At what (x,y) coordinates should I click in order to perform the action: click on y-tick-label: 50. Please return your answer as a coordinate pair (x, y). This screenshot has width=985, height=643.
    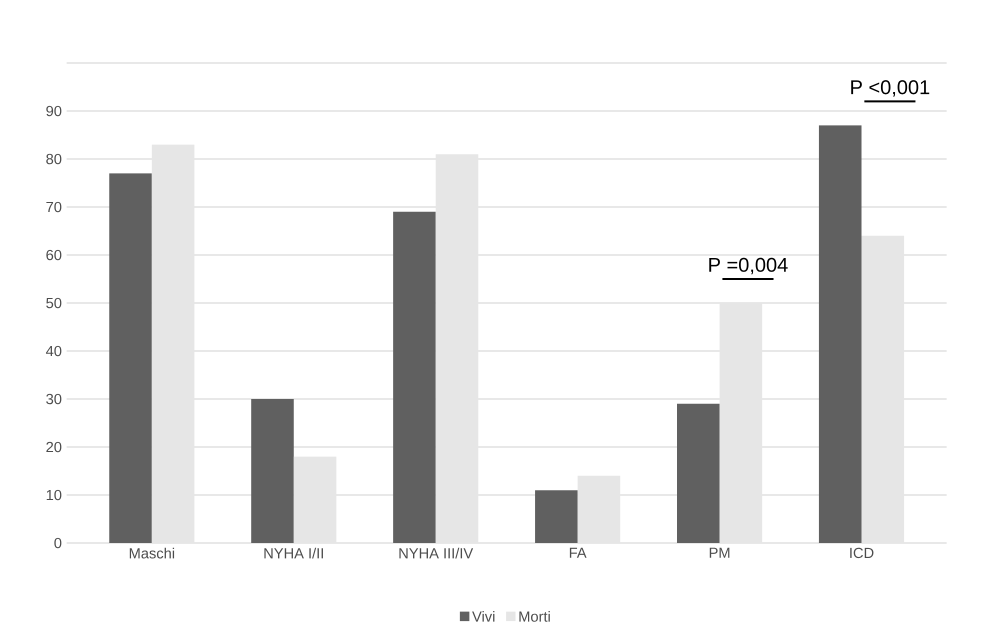
    Looking at the image, I should click on (54, 303).